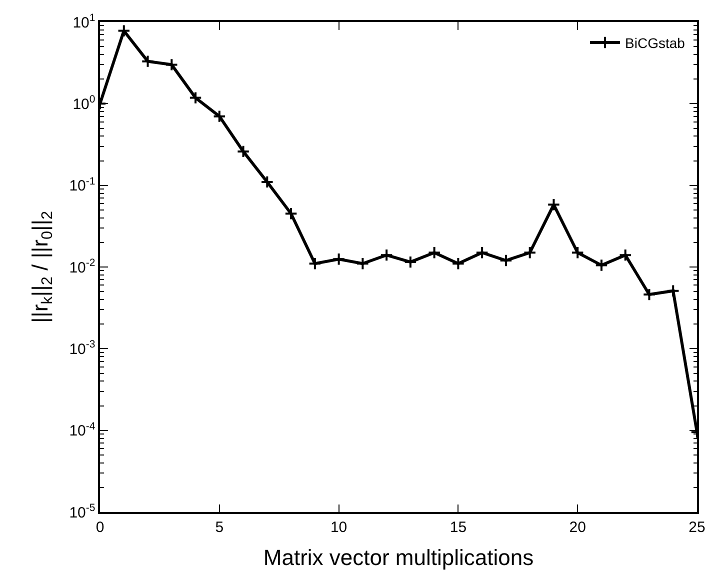  Describe the element at coordinates (339, 527) in the screenshot. I see `x-tick-label: 10` at that location.